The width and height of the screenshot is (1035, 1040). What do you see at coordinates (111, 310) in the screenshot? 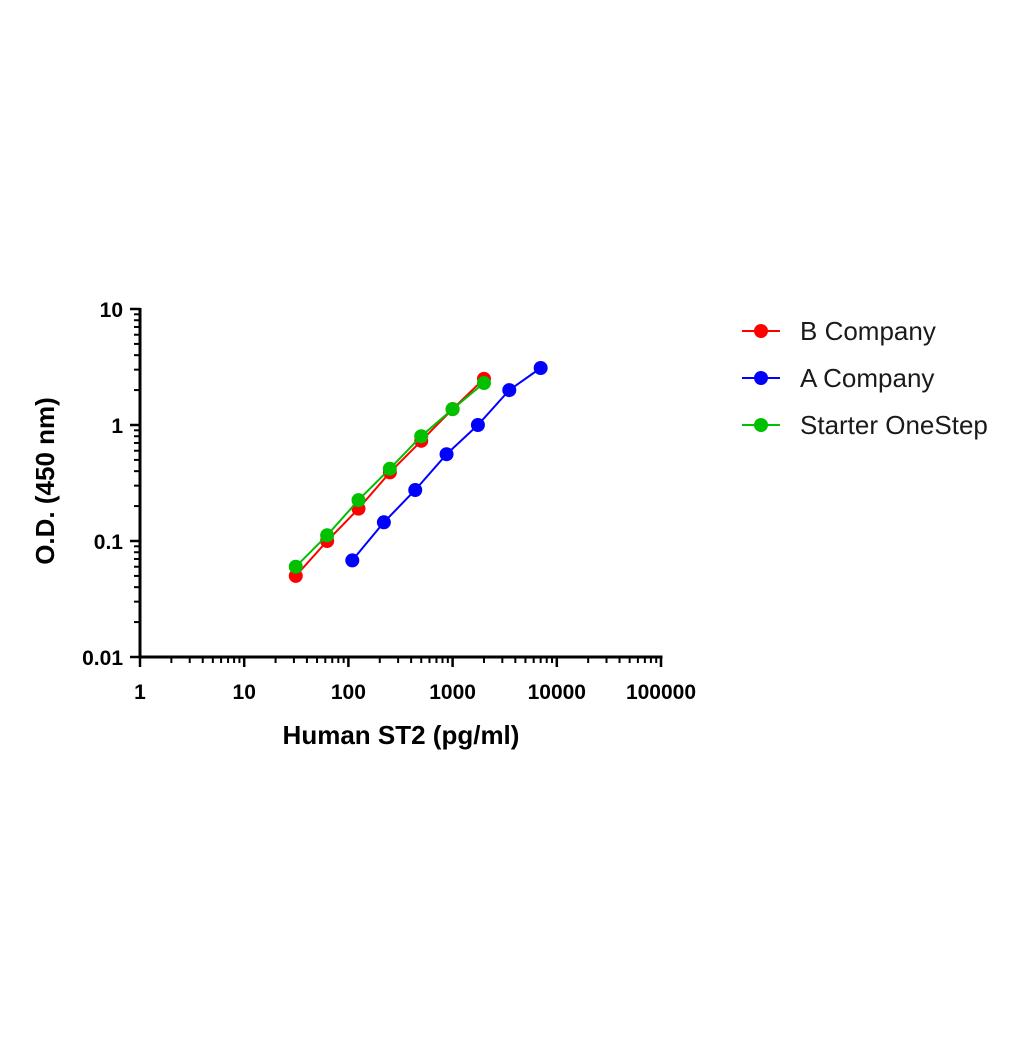
I see `y-tick-label: 10` at bounding box center [111, 310].